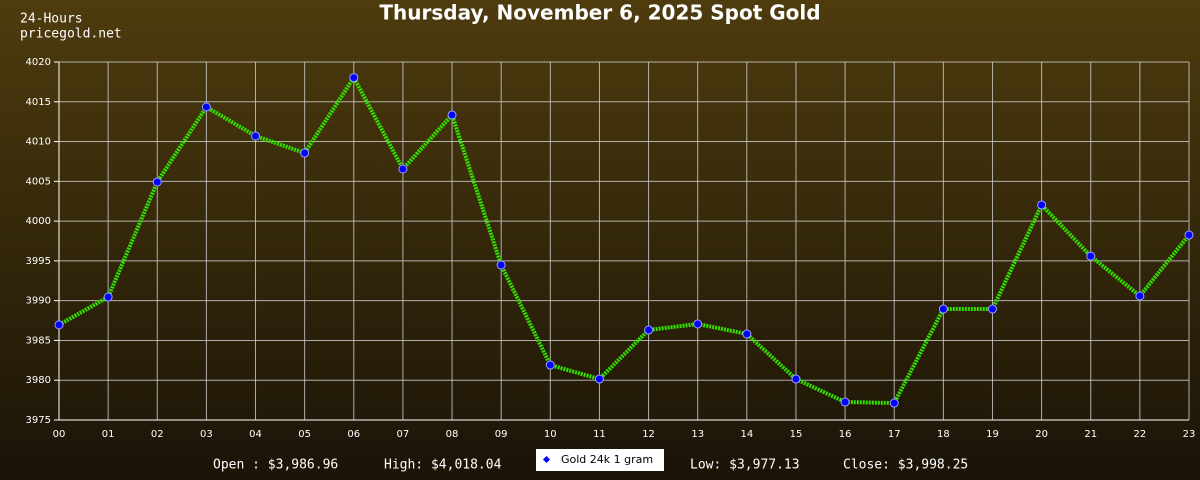  What do you see at coordinates (501, 434) in the screenshot?
I see `x-tick-label: 09` at bounding box center [501, 434].